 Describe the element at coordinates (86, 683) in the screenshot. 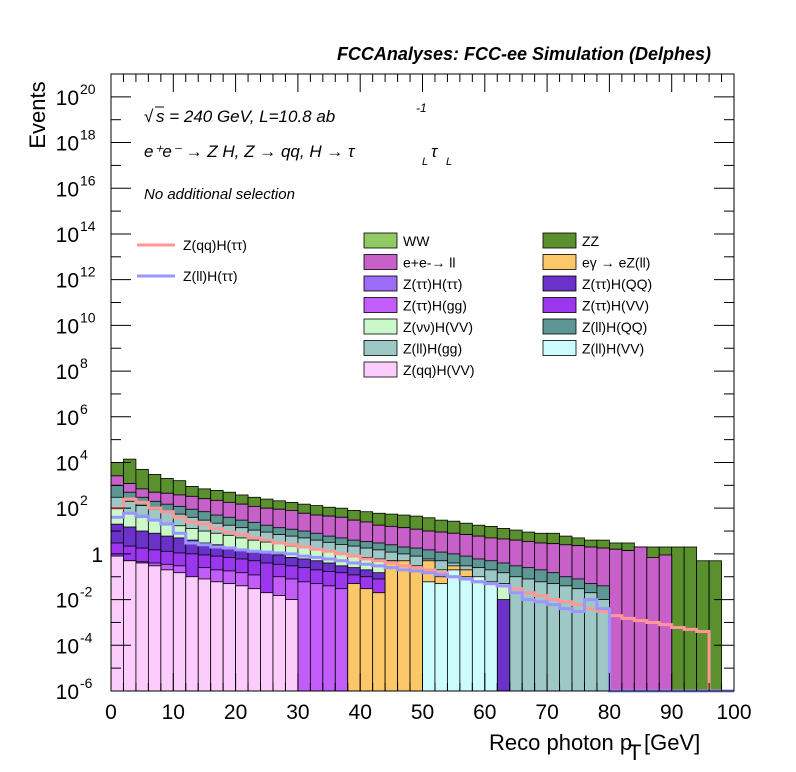

I see `y-tick-exponent: -6` at that location.